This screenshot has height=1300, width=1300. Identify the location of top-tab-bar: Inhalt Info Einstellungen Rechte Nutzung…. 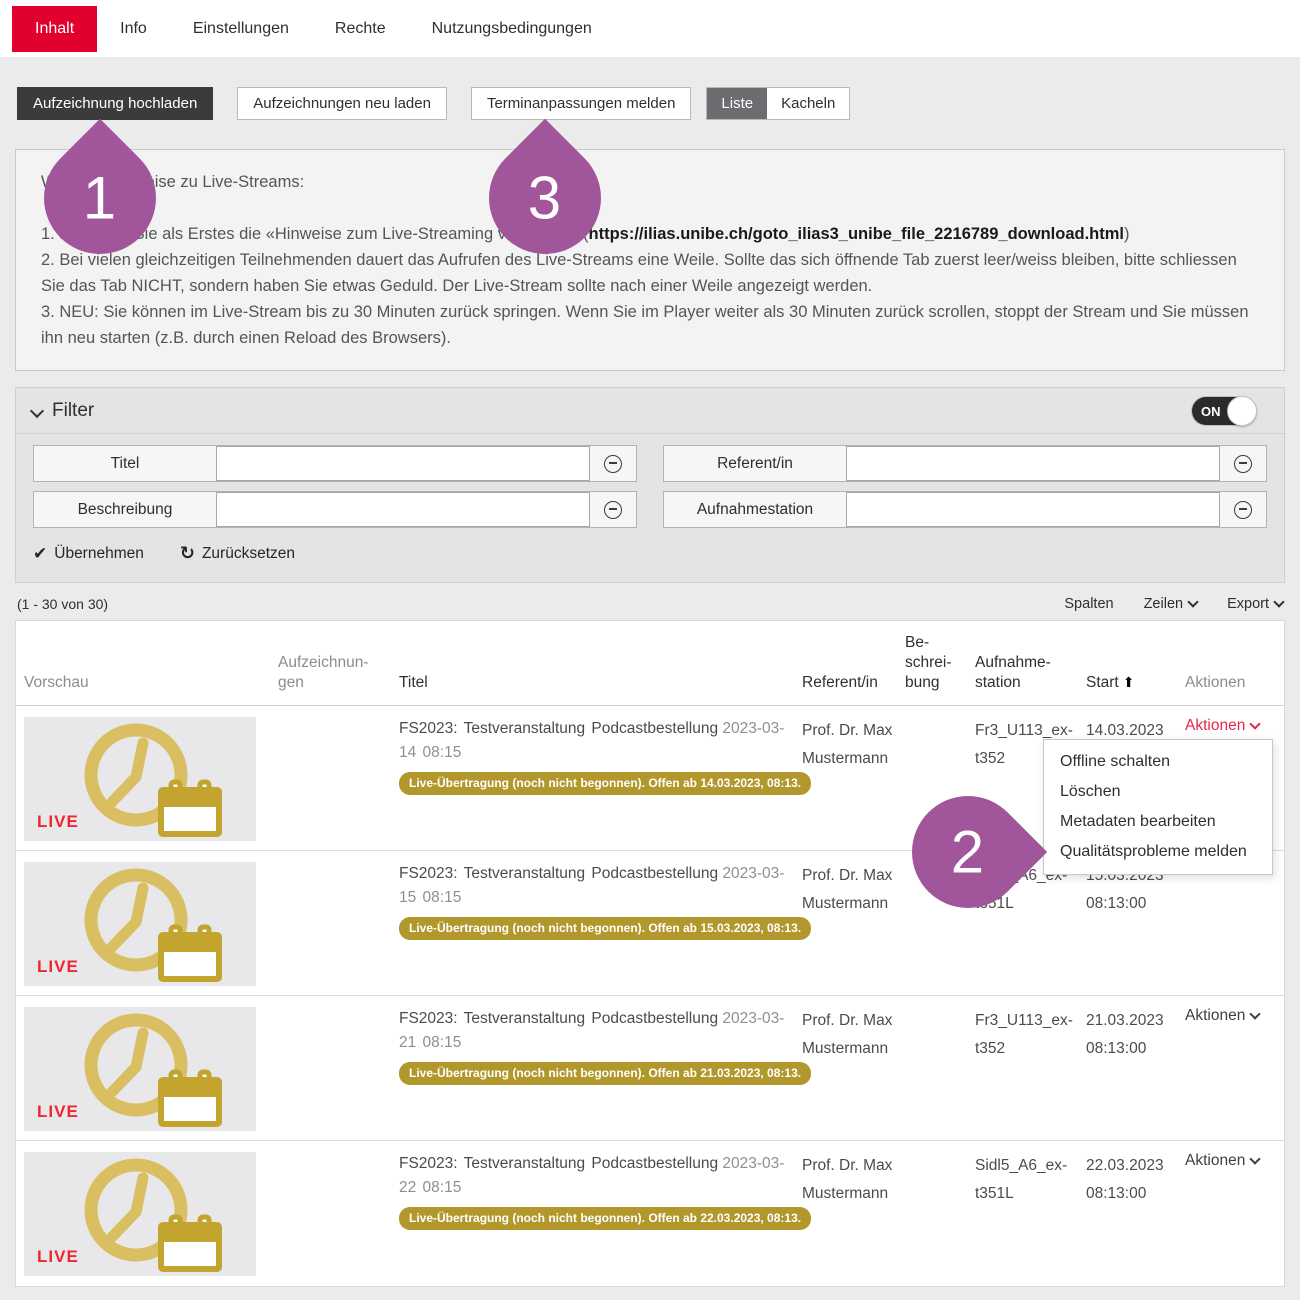
(650, 28).